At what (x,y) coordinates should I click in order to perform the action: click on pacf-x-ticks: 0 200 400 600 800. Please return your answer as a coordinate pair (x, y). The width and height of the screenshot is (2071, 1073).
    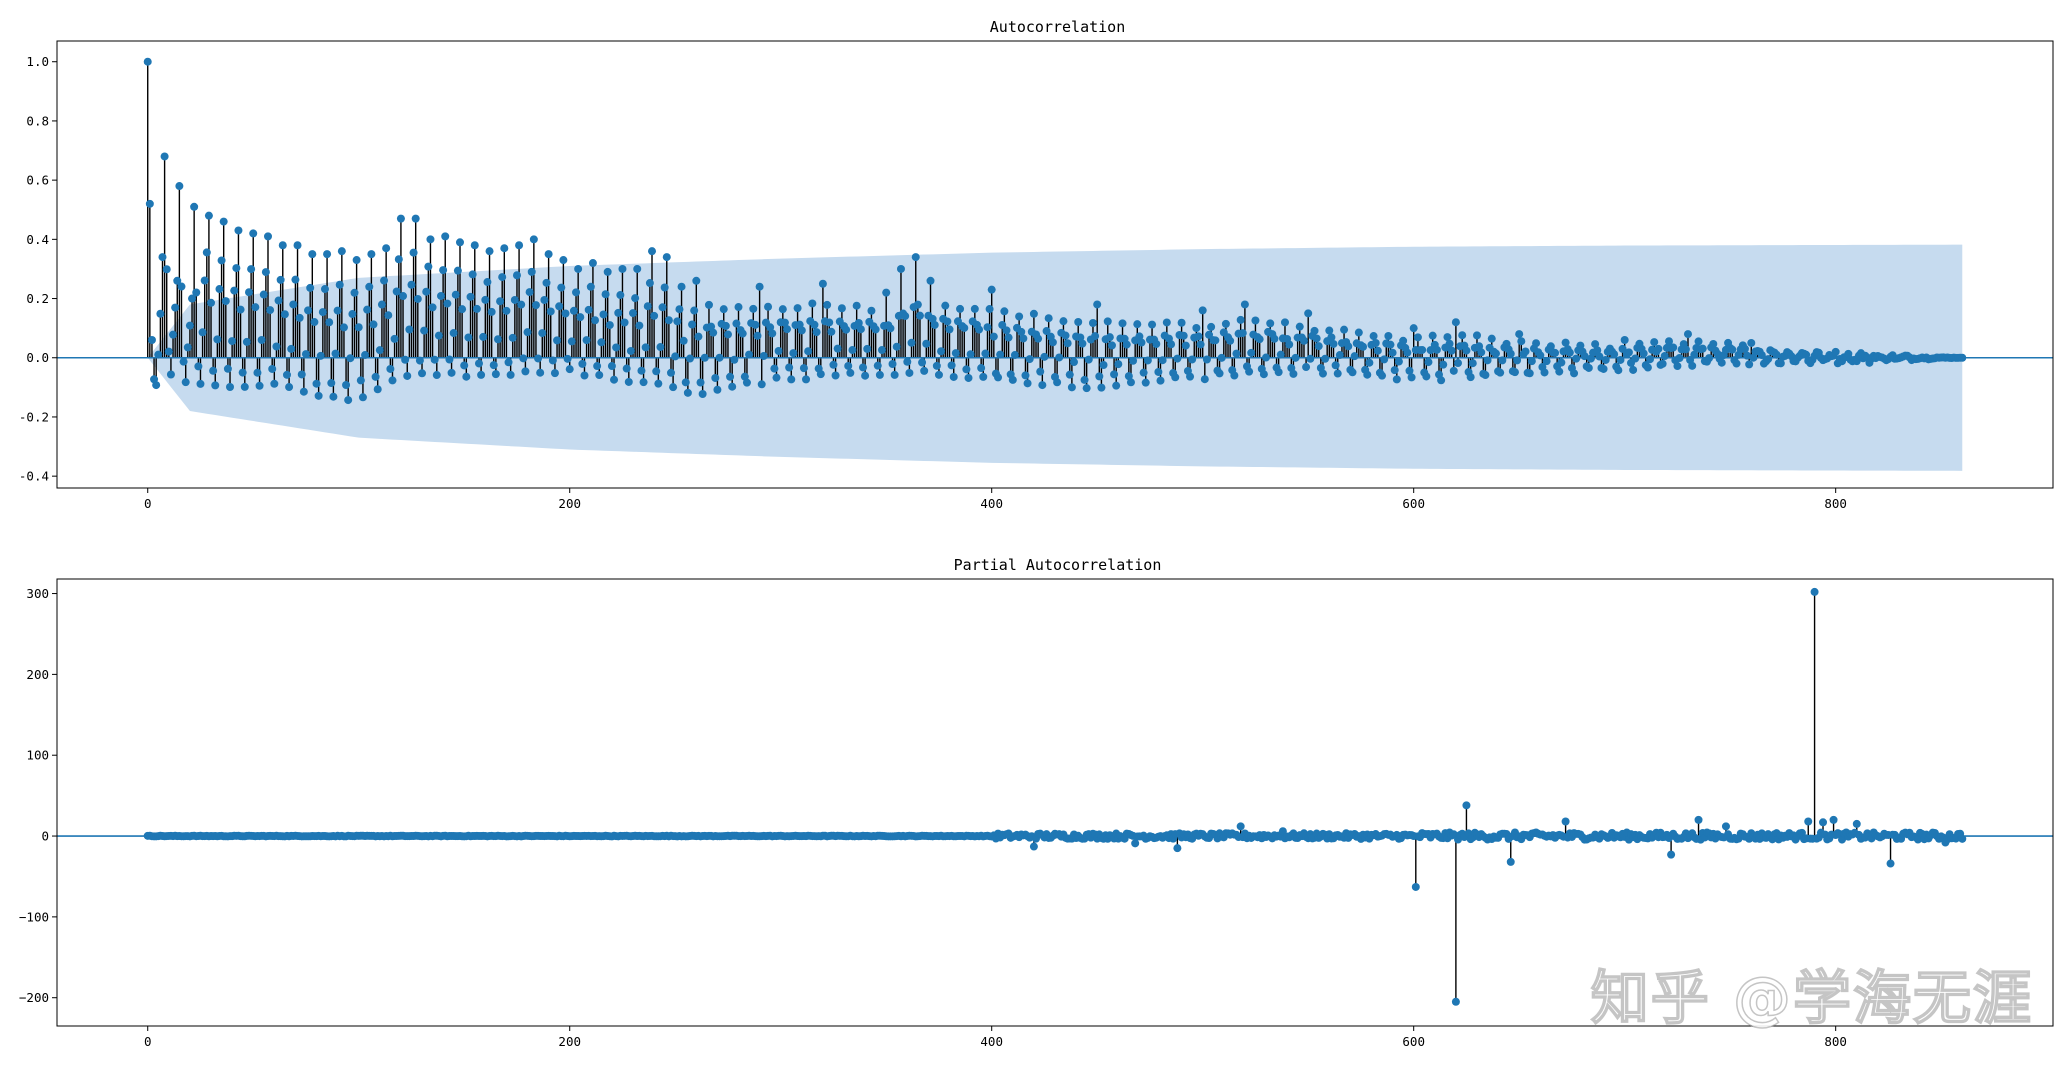
    Looking at the image, I should click on (995, 1037).